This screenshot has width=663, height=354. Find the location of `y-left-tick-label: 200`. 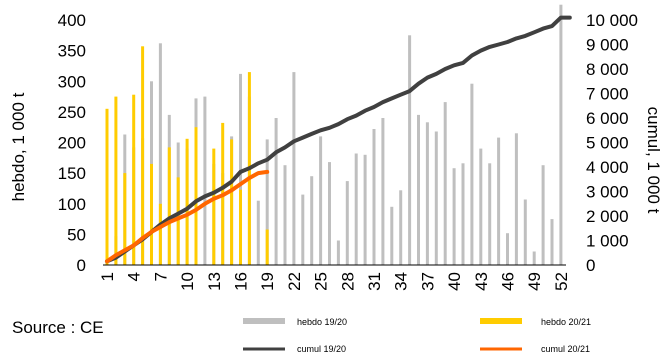

y-left-tick-label: 200 is located at coordinates (72, 143).